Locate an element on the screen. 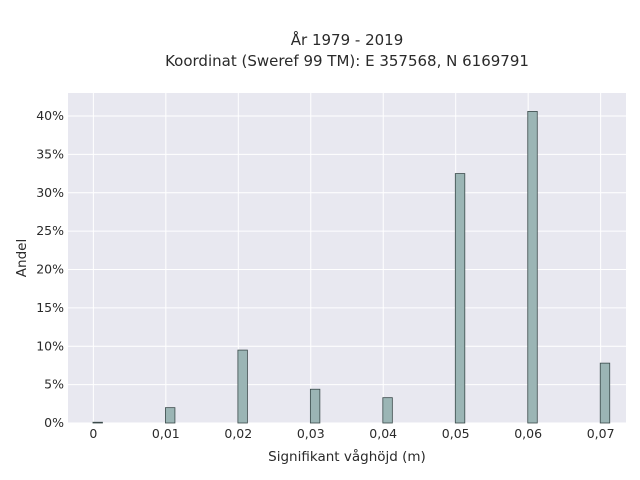 The width and height of the screenshot is (640, 480). x-tick-label: 0 is located at coordinates (93, 433).